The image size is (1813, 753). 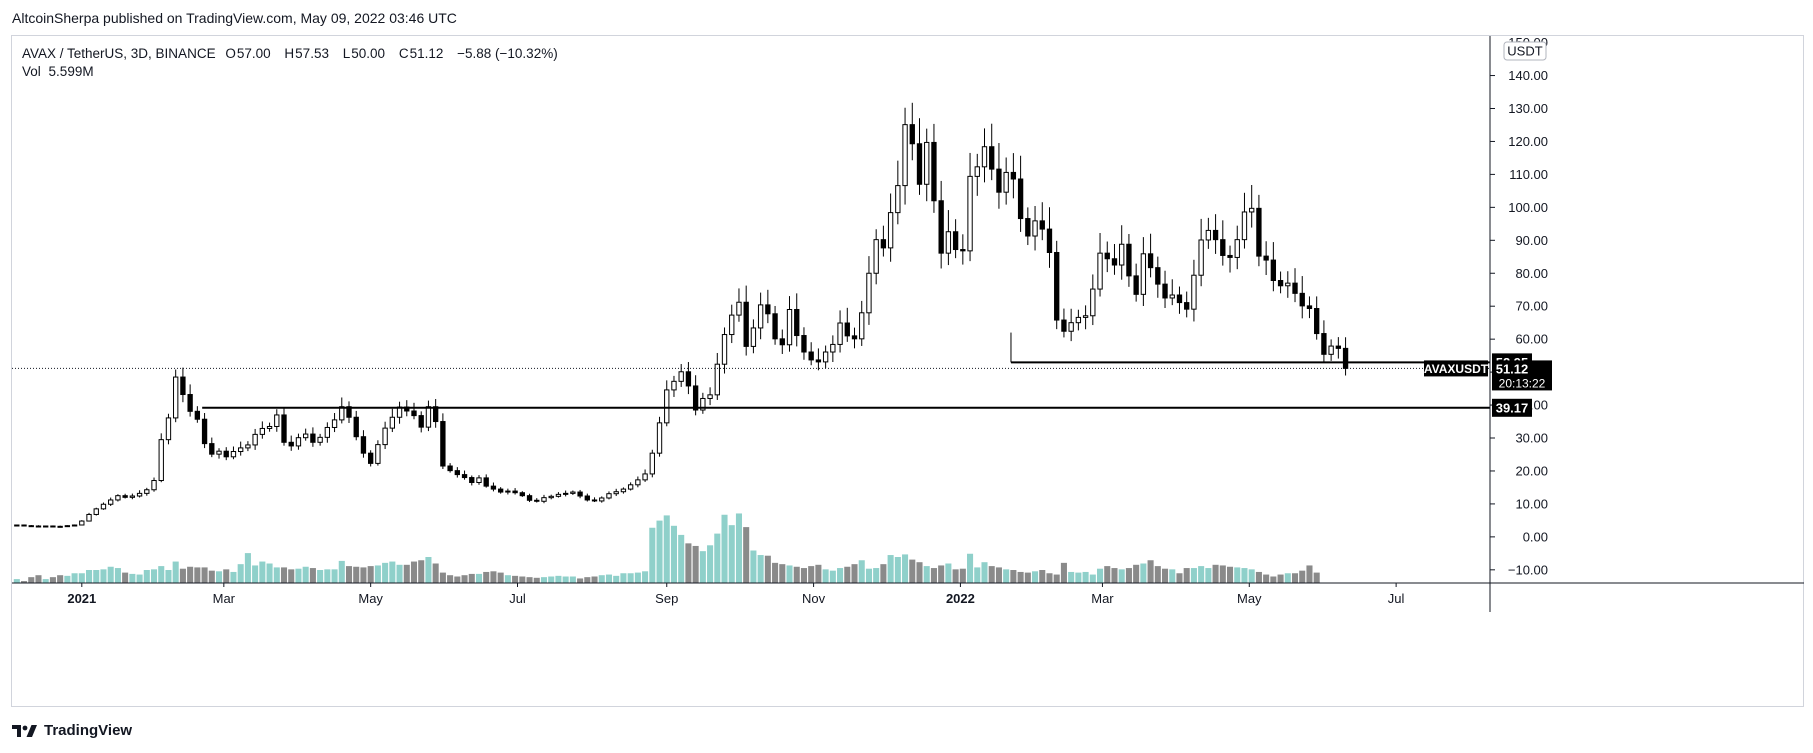 I want to click on low-label: L, so click(x=346, y=53).